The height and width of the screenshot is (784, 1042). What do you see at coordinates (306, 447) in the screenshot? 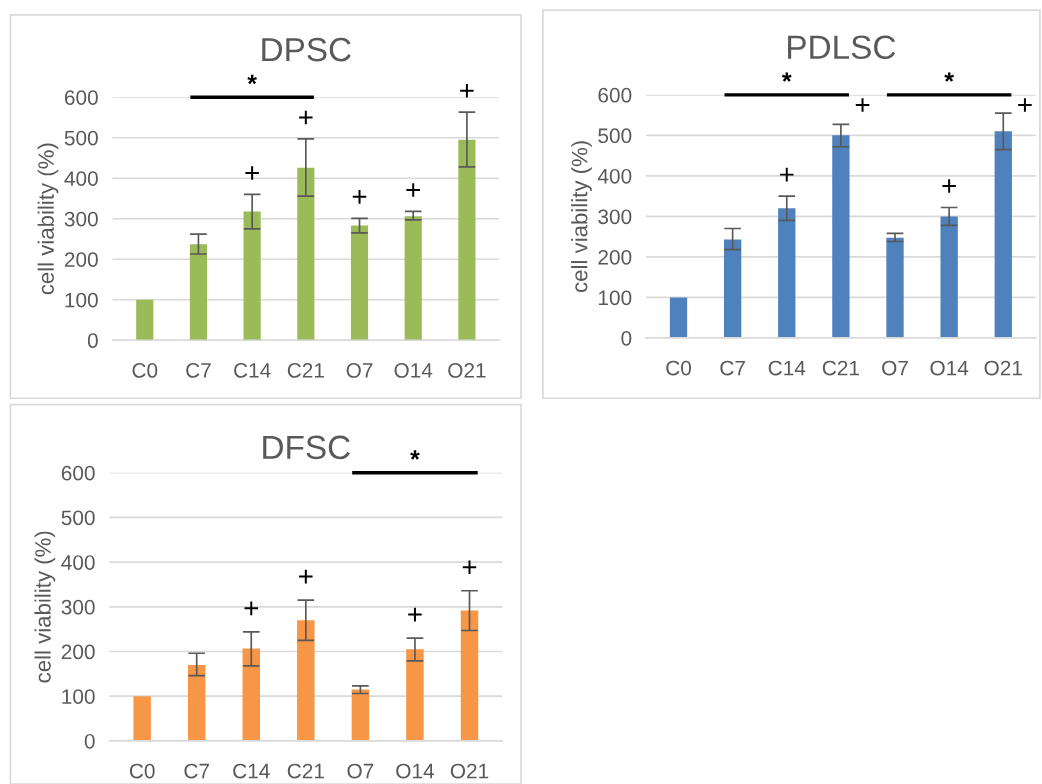
I see `chart-title: DFSC` at bounding box center [306, 447].